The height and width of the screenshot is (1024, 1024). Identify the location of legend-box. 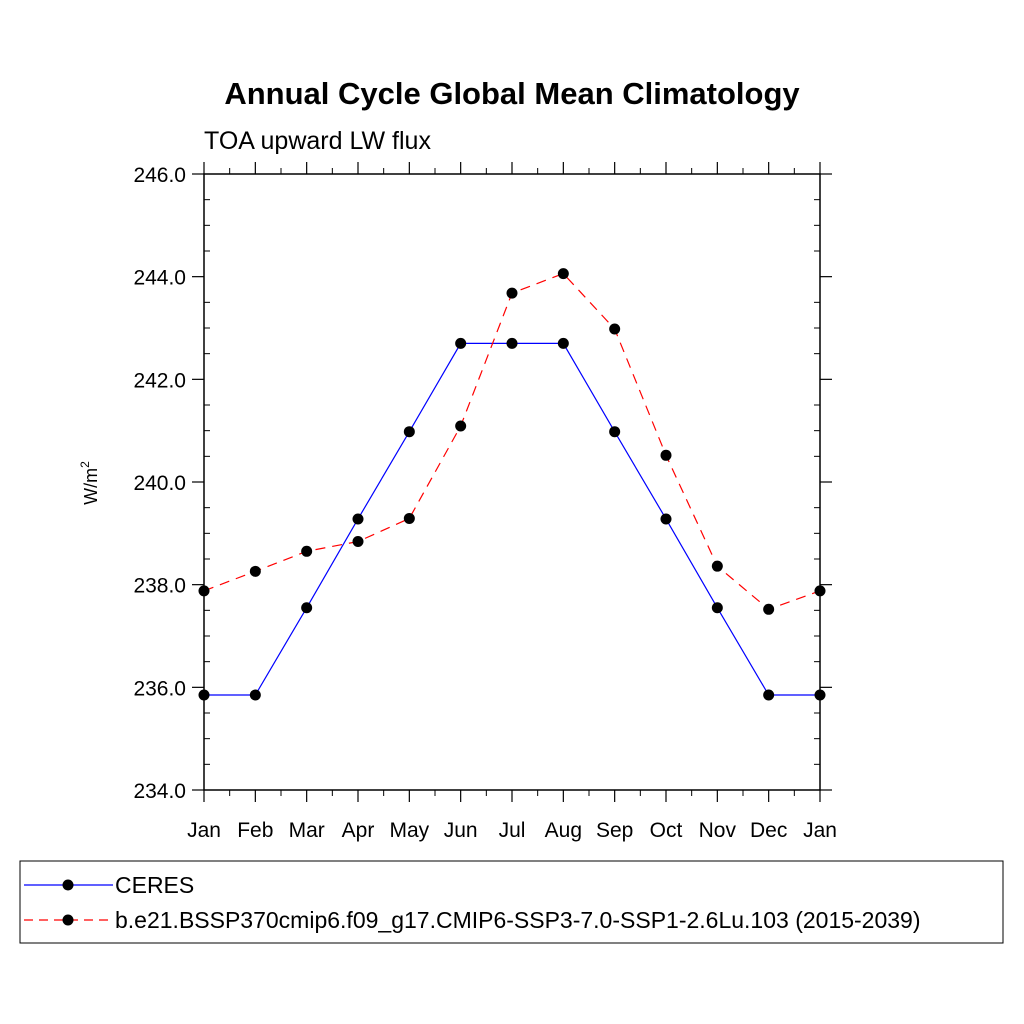
(511, 902).